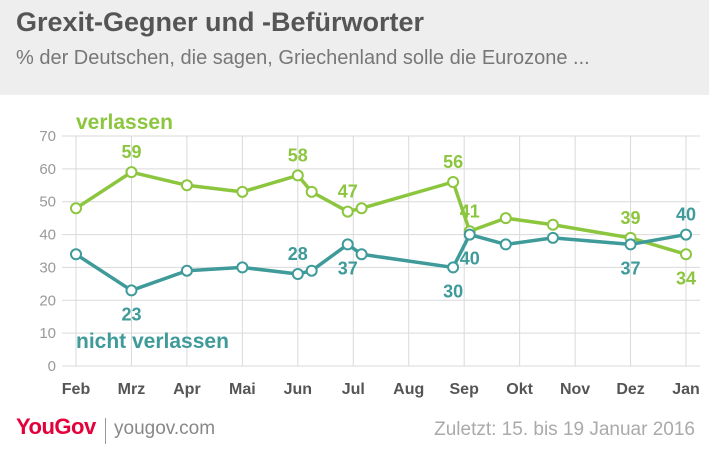 The image size is (709, 454). What do you see at coordinates (686, 278) in the screenshot?
I see `data-label-verlassen: 34` at bounding box center [686, 278].